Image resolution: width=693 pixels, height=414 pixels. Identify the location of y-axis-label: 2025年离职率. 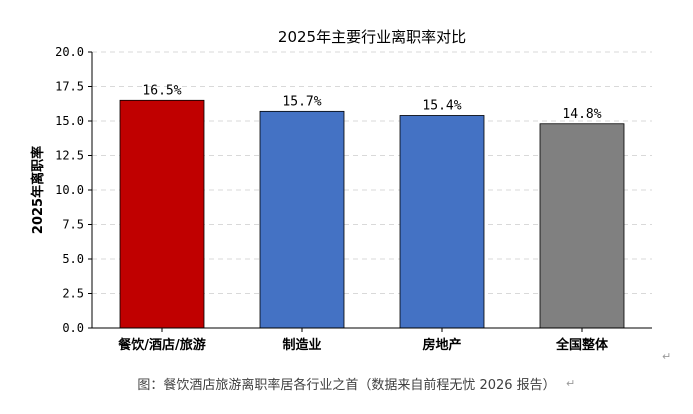
(38, 190).